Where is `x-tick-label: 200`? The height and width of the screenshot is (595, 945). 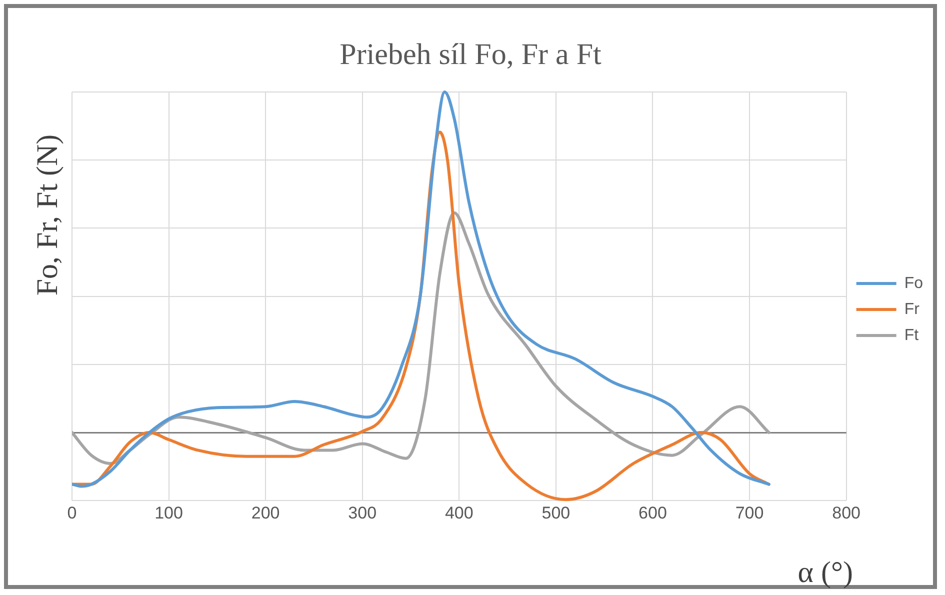 x-tick-label: 200 is located at coordinates (265, 512).